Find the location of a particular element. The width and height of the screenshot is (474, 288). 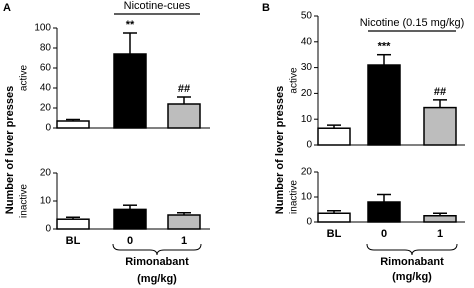

y-tick-label: 60 is located at coordinates (46, 68).